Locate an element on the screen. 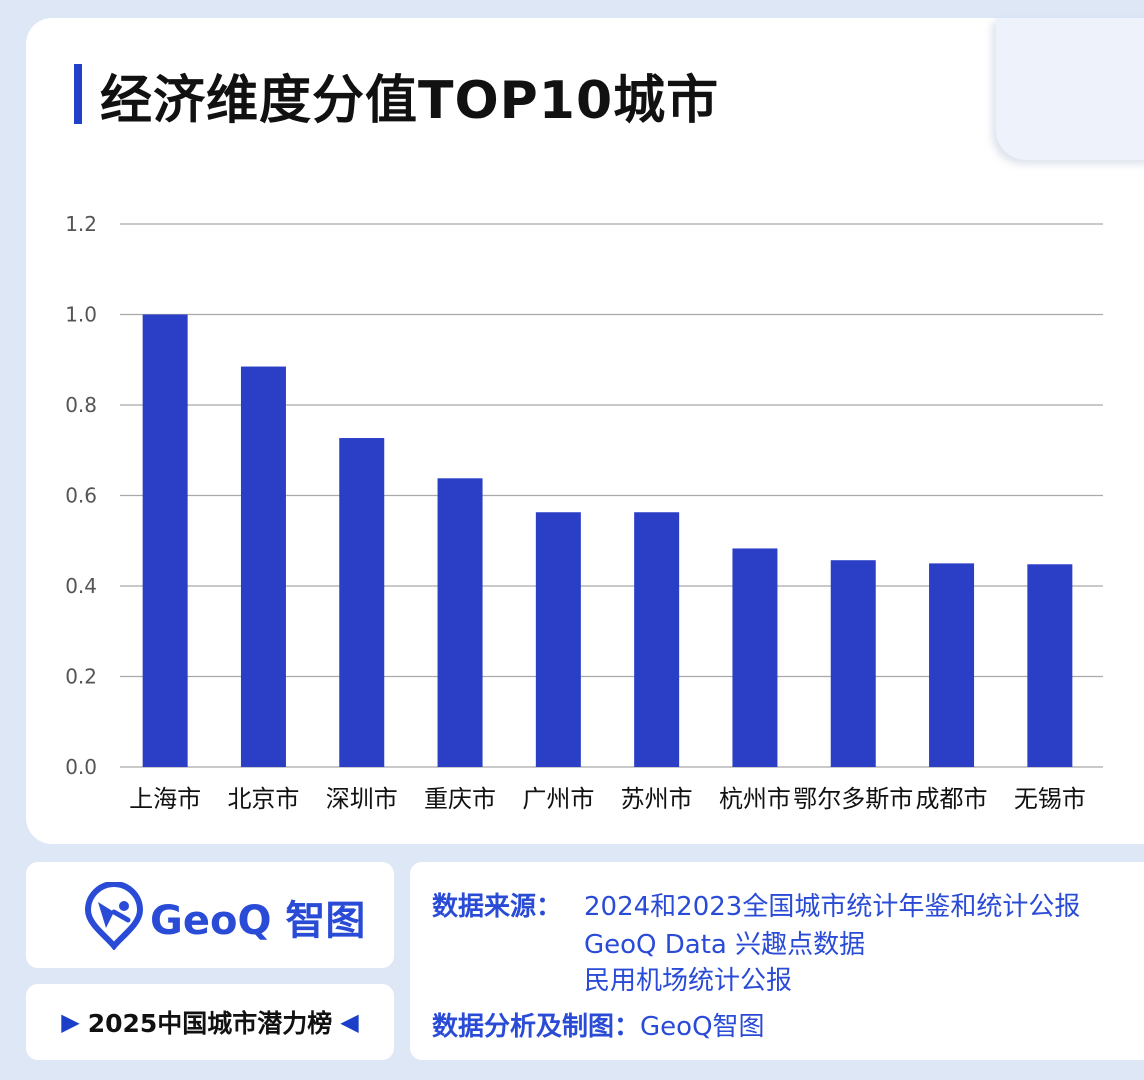 This screenshot has height=1080, width=1144. page-corner-bg is located at coordinates (1072, 9).